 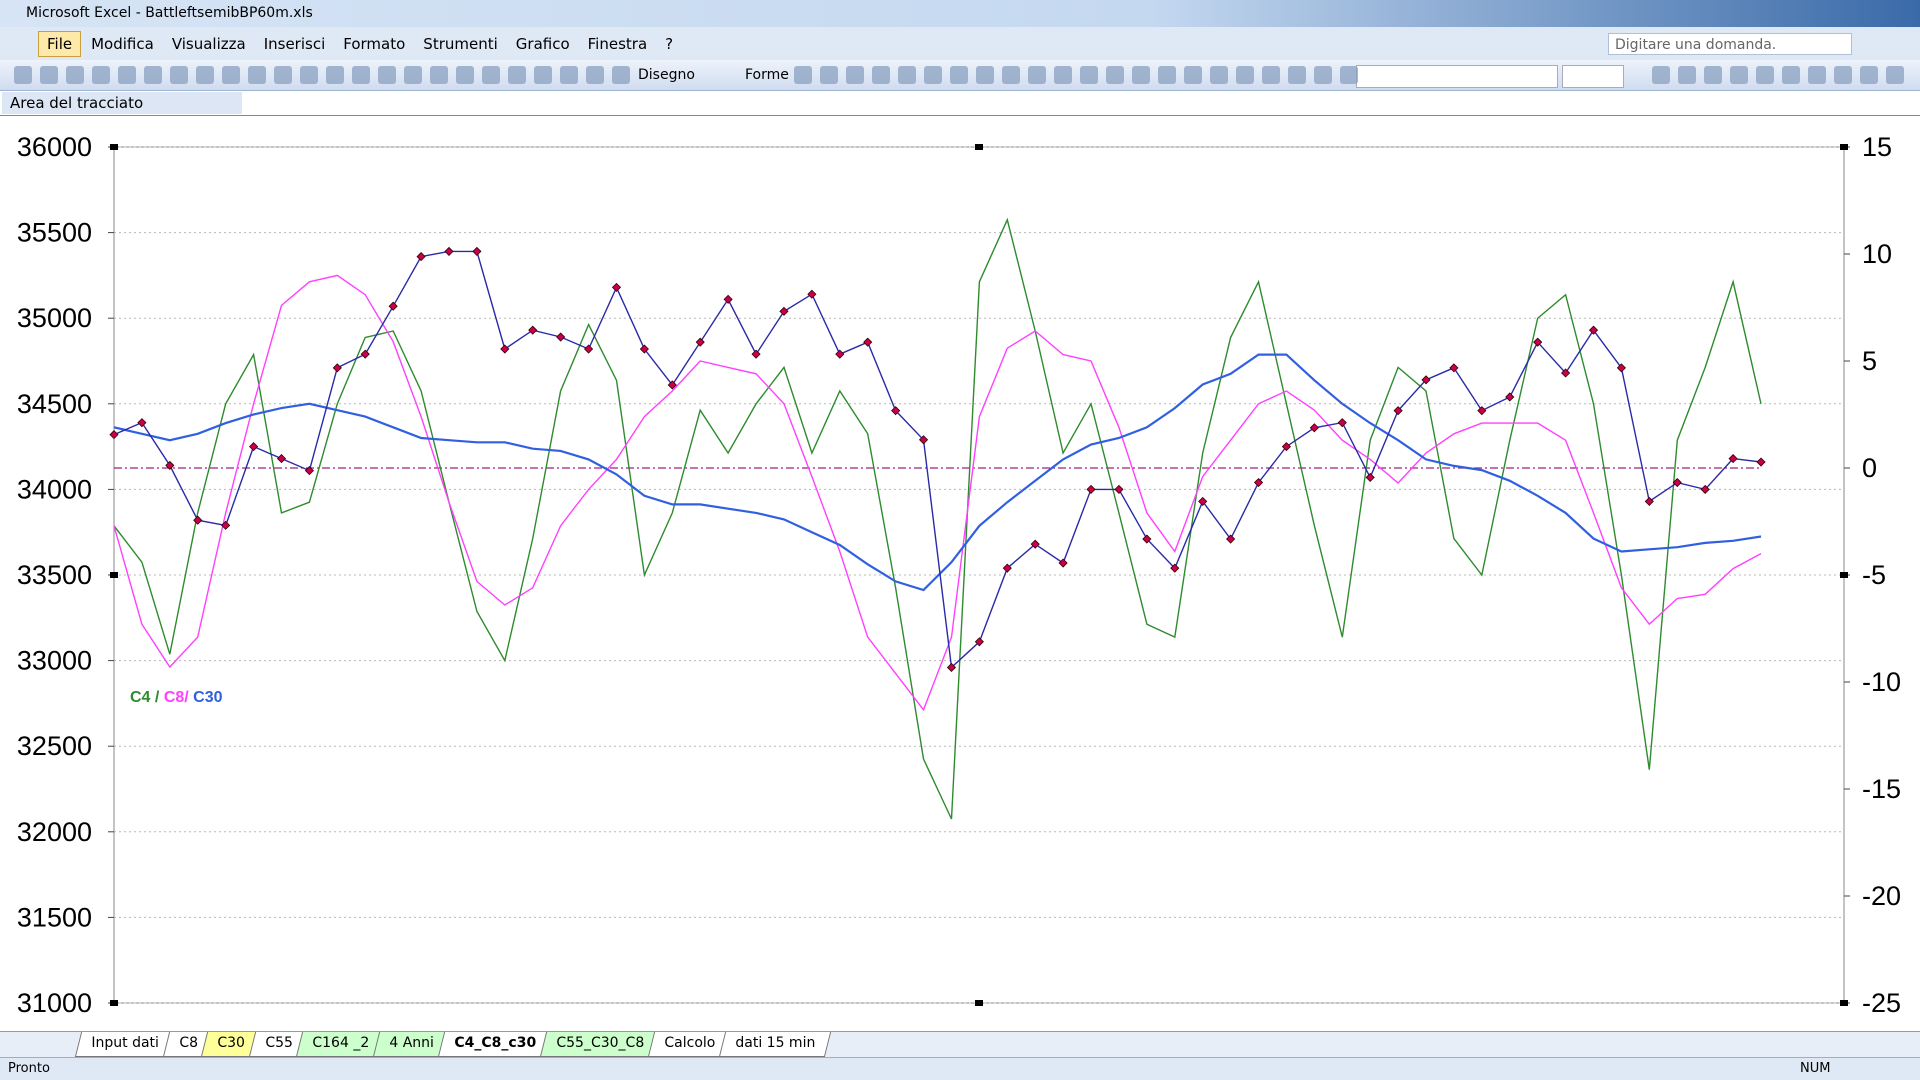 What do you see at coordinates (122, 43) in the screenshot?
I see `menu-item: Modifica` at bounding box center [122, 43].